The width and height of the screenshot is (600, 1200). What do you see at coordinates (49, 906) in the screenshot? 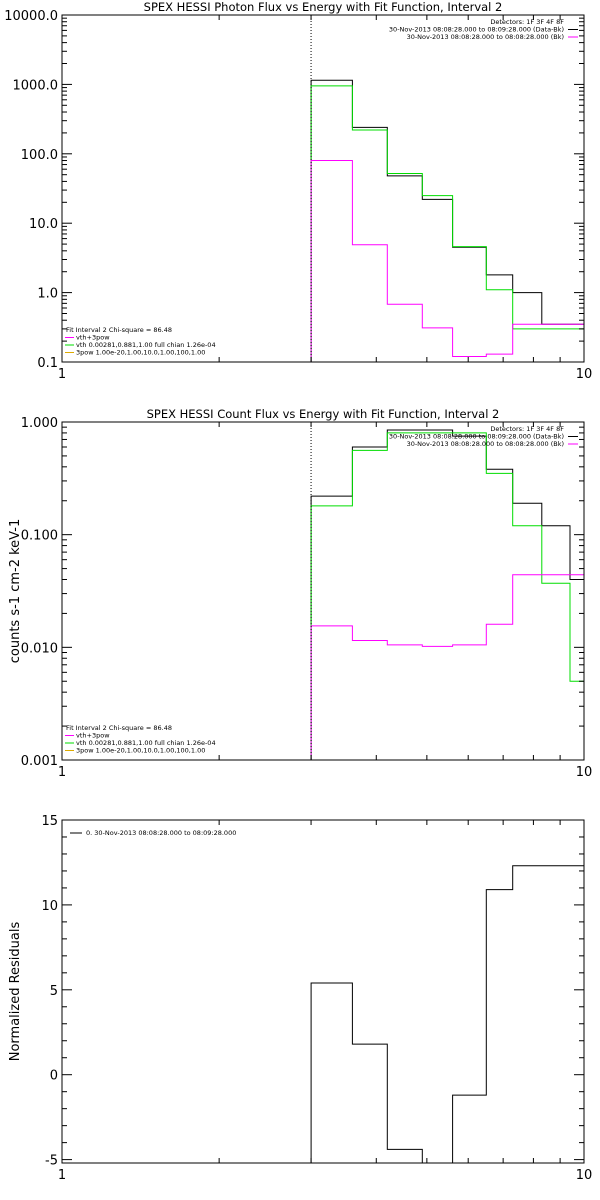
I see `y-tick-label: 10` at bounding box center [49, 906].